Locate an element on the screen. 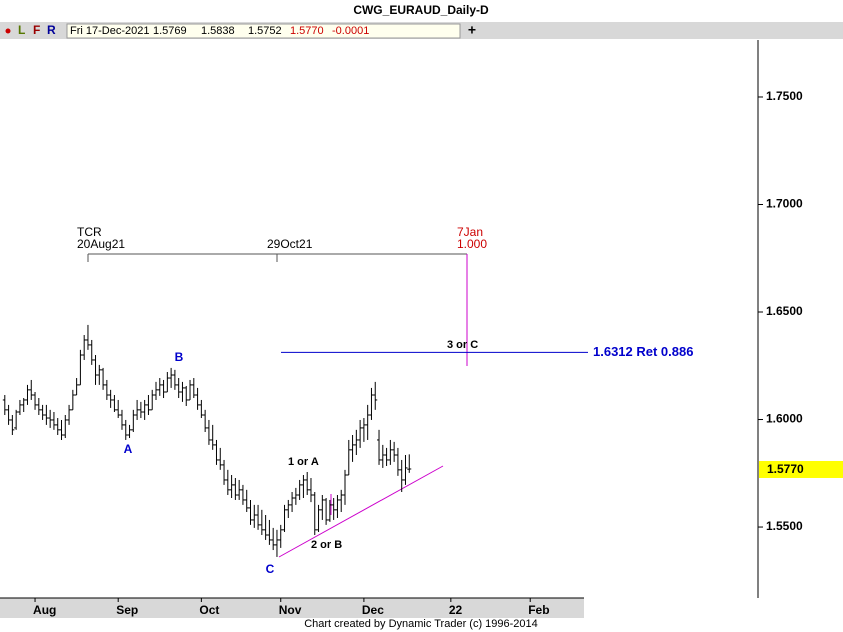 The height and width of the screenshot is (632, 843). icon-l: L is located at coordinates (21, 30).